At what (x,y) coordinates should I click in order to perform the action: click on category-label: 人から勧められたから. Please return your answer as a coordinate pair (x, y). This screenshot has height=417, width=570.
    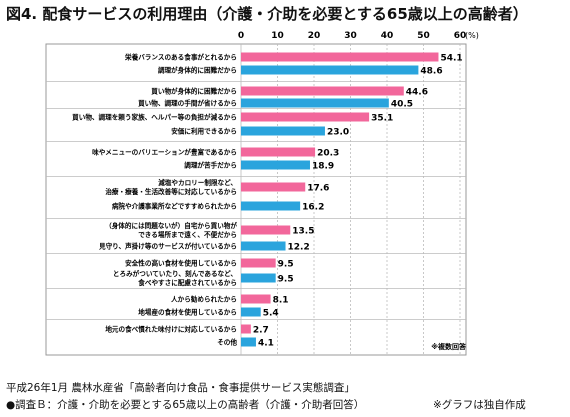
    Looking at the image, I should click on (204, 299).